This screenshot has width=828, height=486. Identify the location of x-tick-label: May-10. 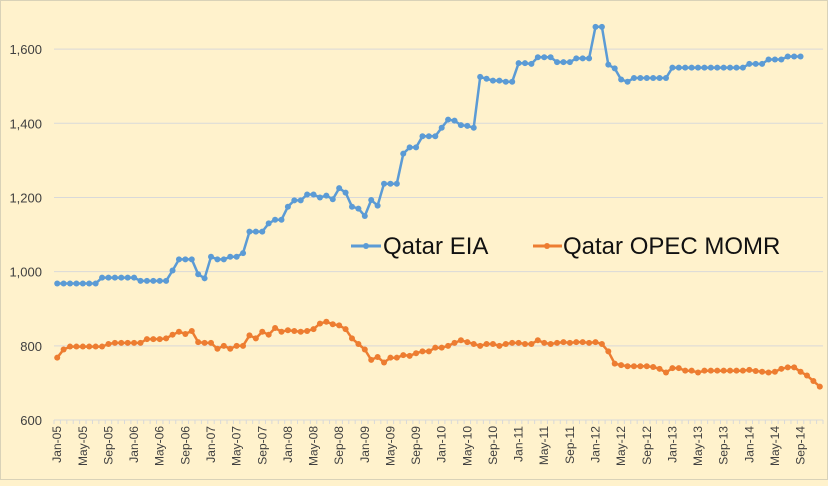
(467, 446).